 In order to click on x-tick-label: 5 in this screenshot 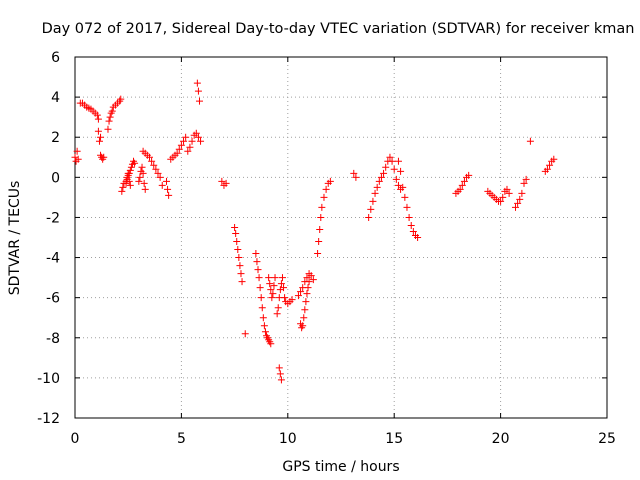, I will do `click(181, 439)`.